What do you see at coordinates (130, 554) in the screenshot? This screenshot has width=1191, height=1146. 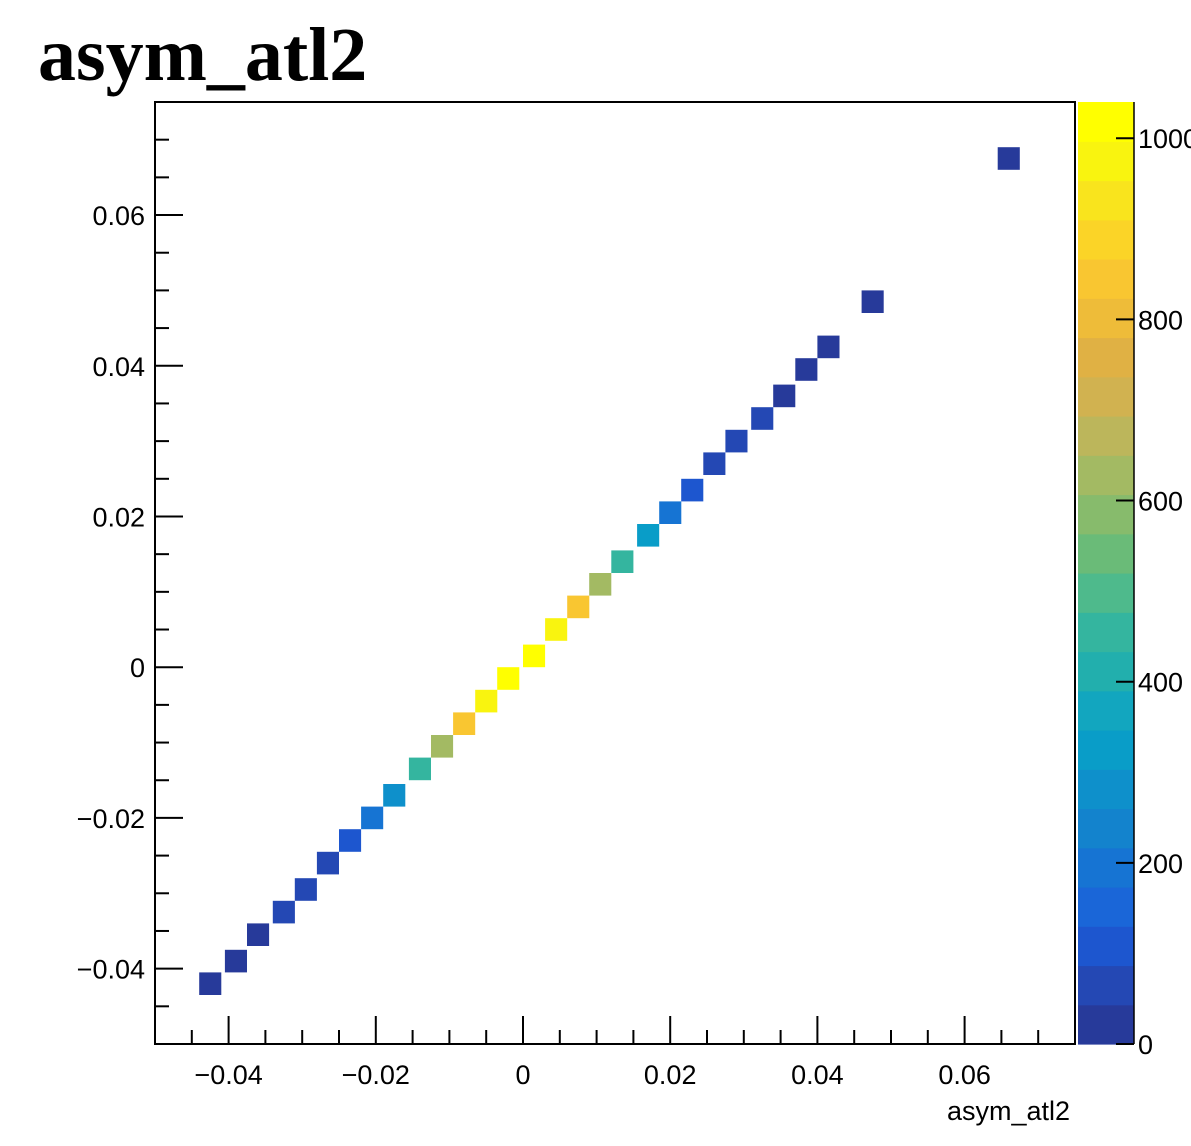 I see `y-axis: −0.04 −0.02 0 0.02 0.04 0.06` at bounding box center [130, 554].